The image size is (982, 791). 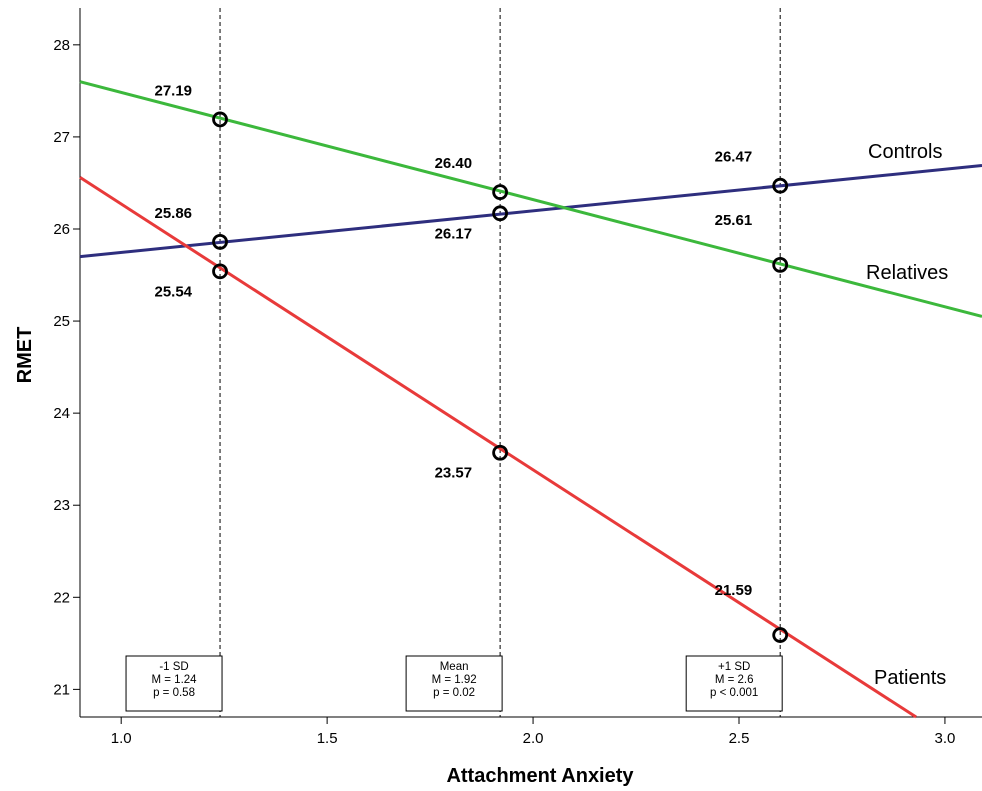 I want to click on reference-info-text: M = 1.24, so click(x=174, y=680).